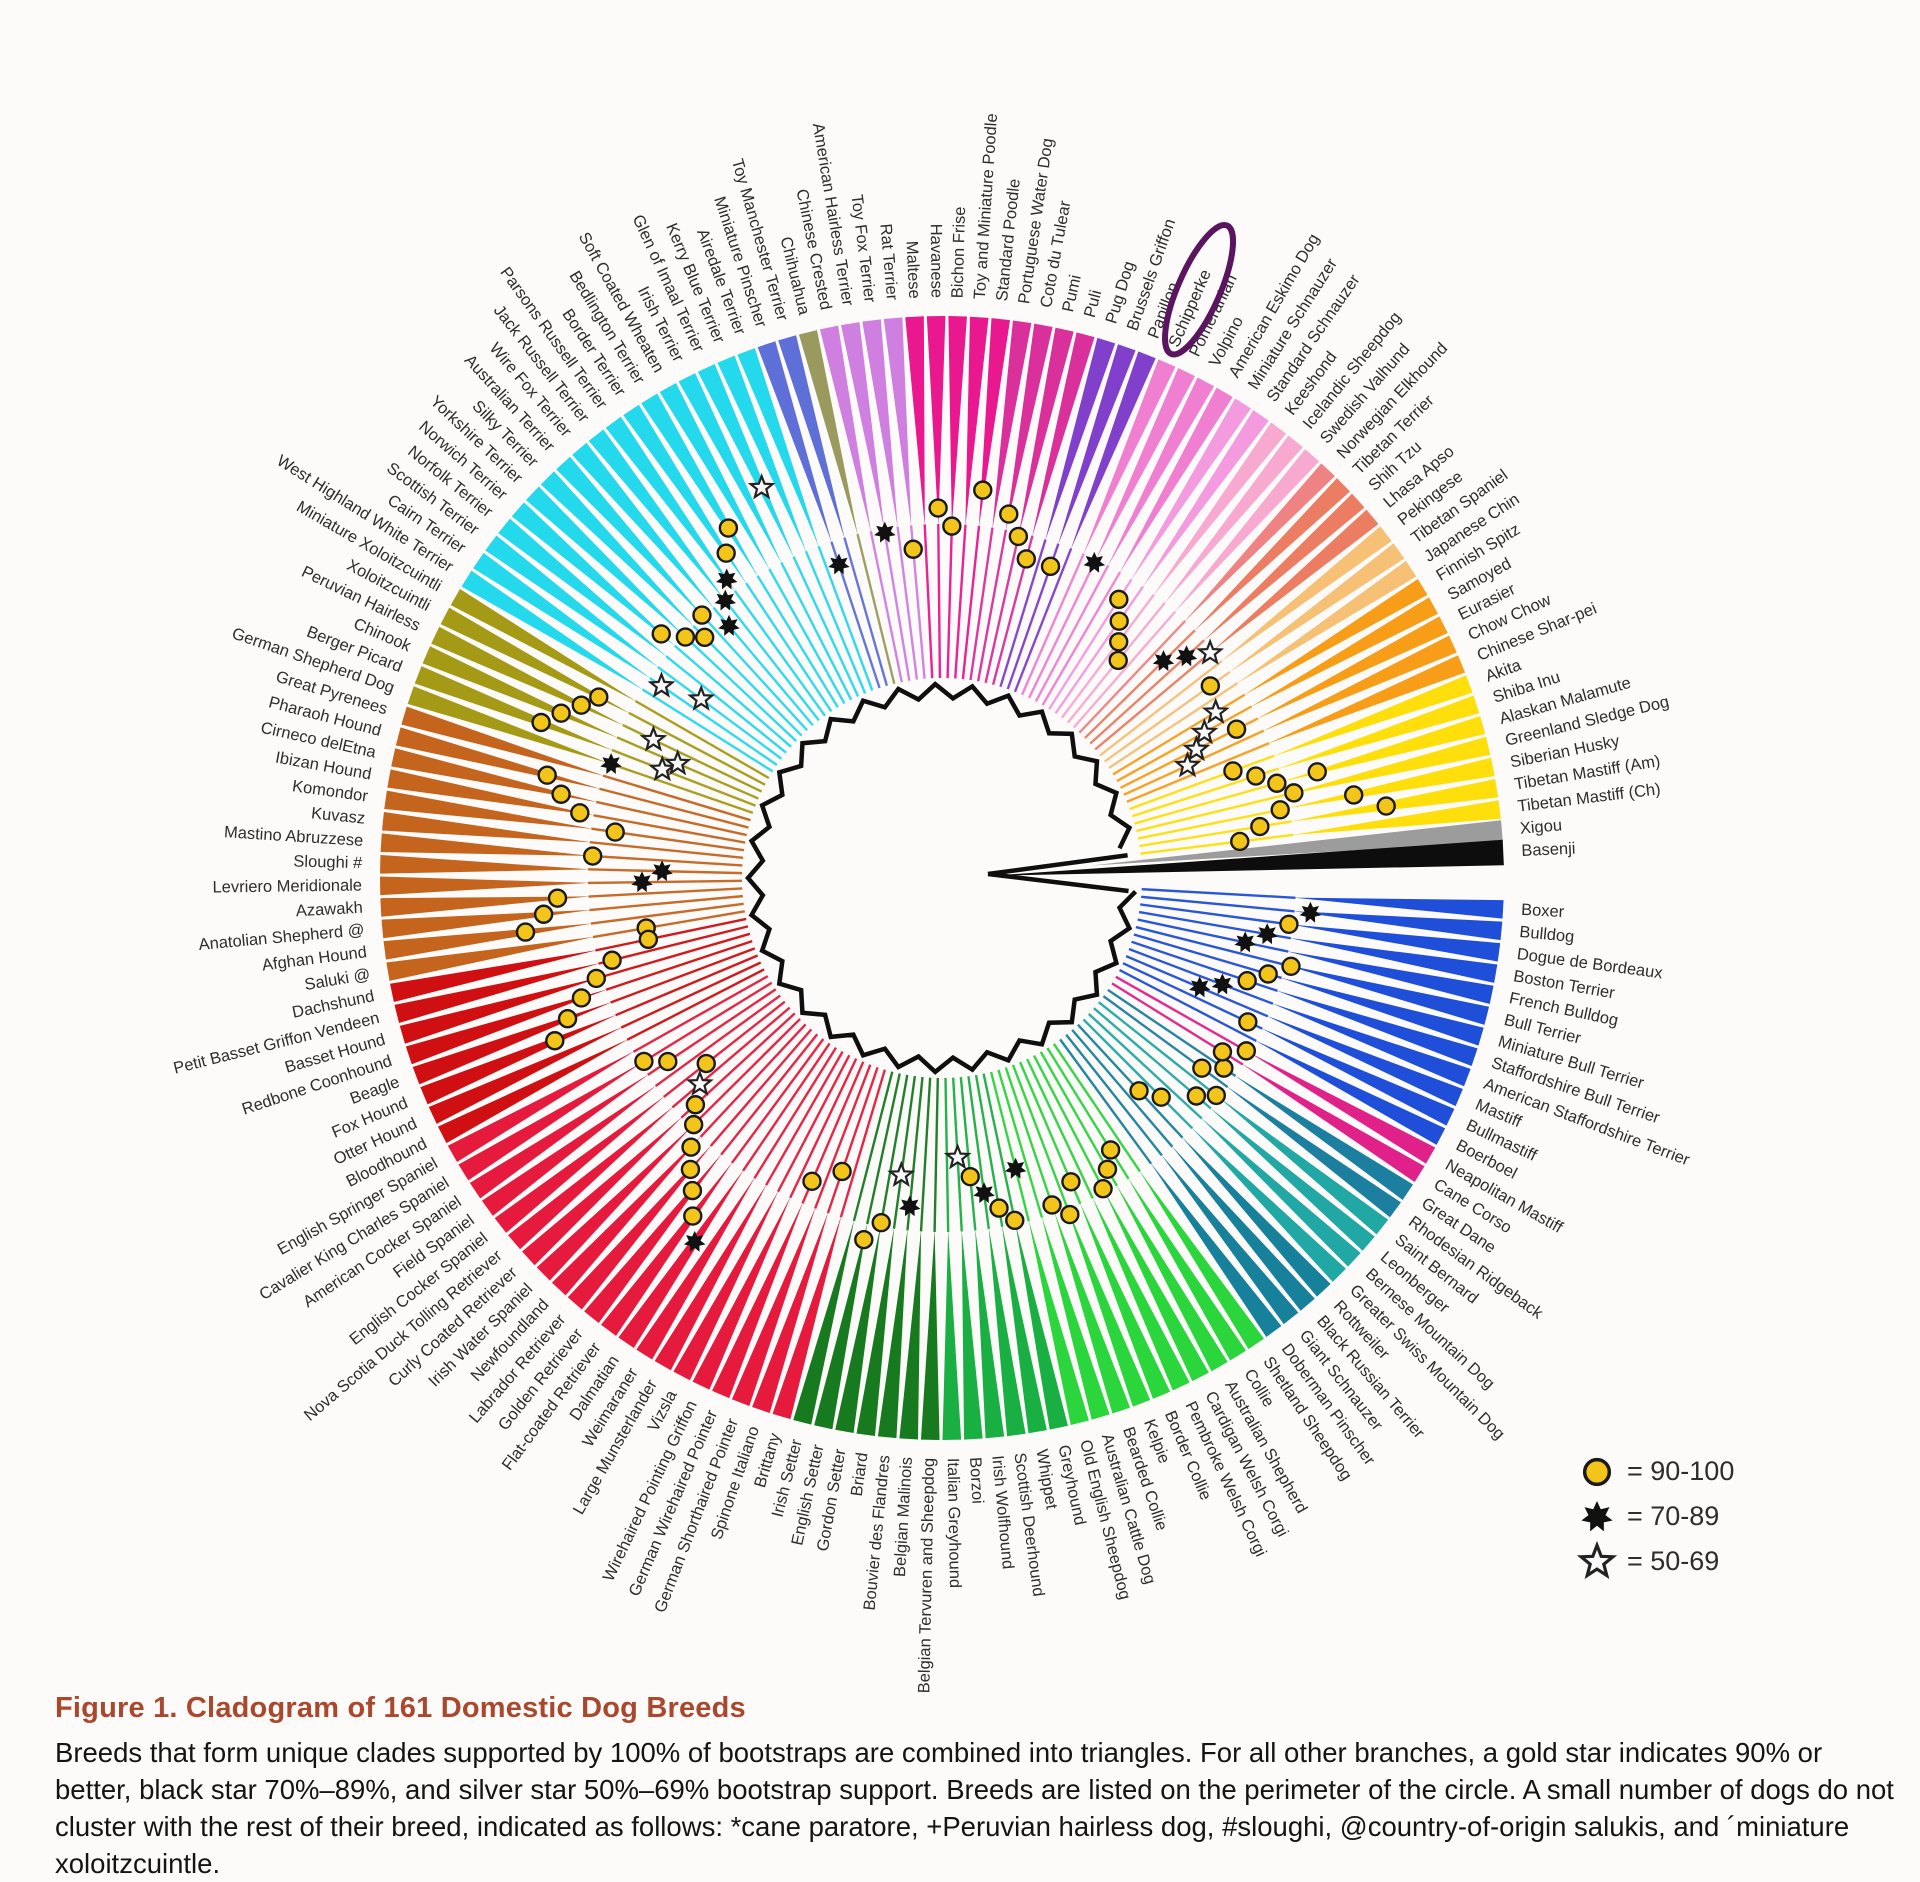  I want to click on breed-label: Belgian Tervuren and Sheepdog, so click(926, 1576).